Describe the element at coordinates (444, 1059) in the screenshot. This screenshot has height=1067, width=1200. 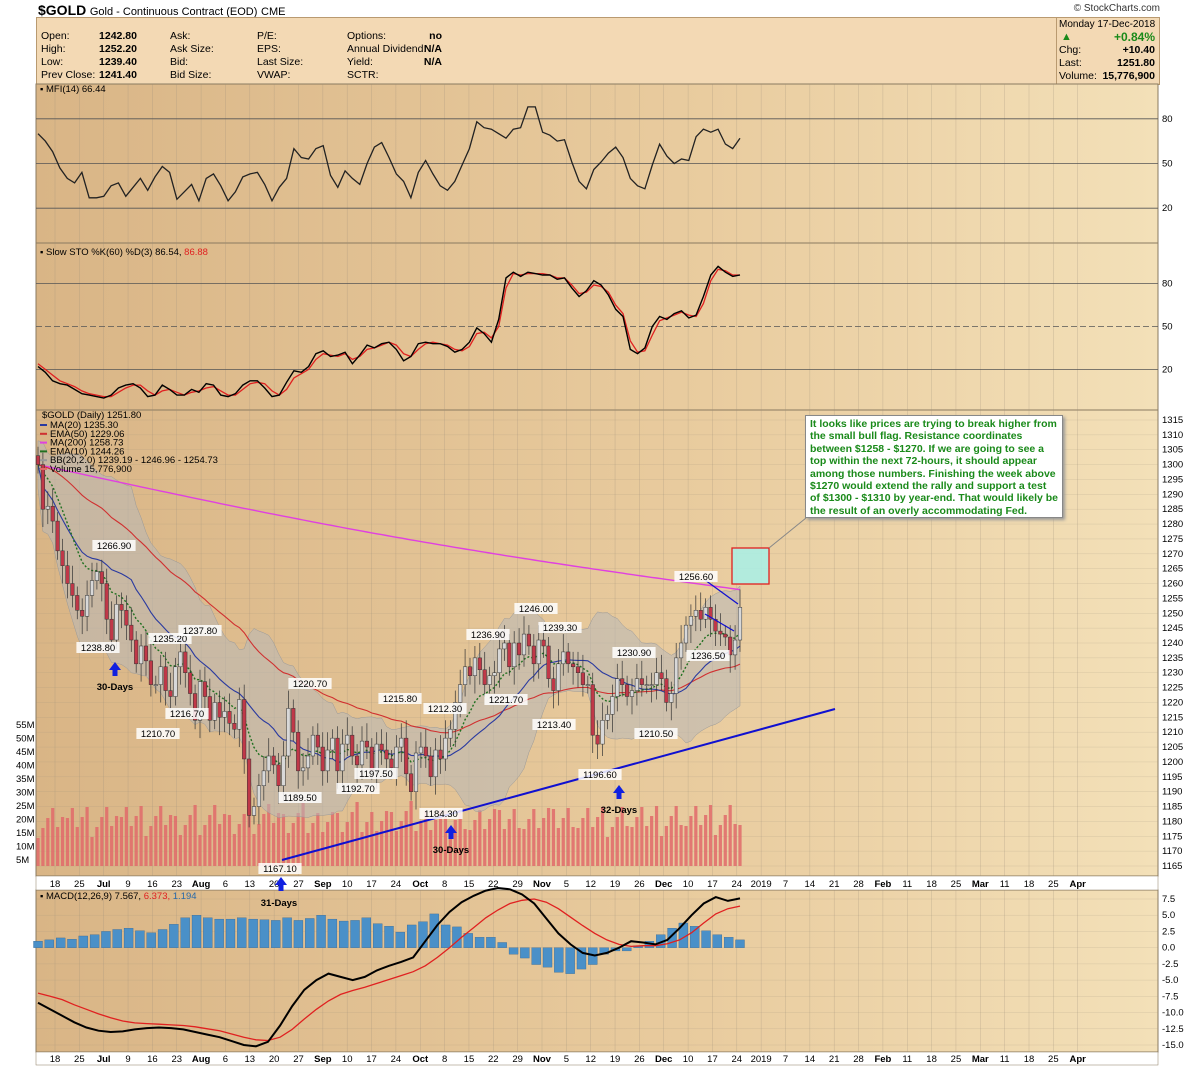
I see `x-tick-label-macd: 8` at that location.